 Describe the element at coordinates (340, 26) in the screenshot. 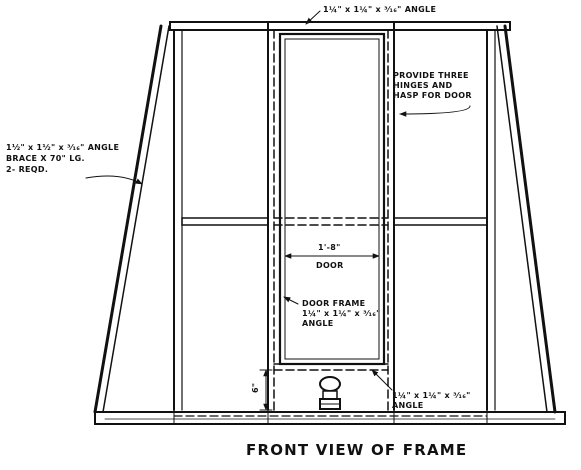

I see `top-angle` at that location.